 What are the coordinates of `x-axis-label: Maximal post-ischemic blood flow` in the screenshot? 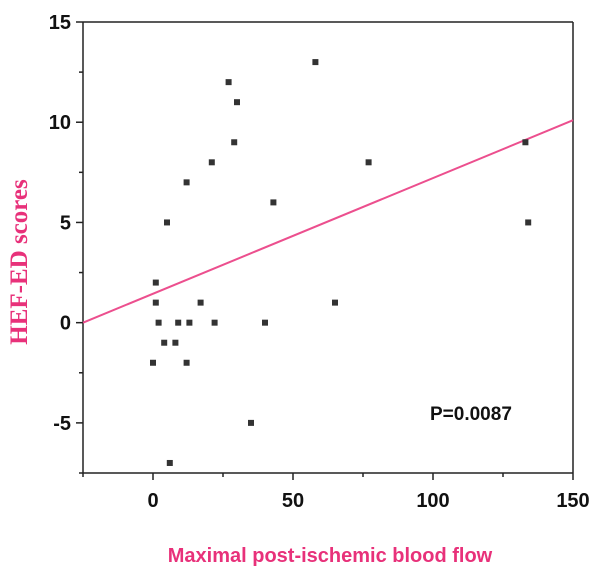 It's located at (330, 556).